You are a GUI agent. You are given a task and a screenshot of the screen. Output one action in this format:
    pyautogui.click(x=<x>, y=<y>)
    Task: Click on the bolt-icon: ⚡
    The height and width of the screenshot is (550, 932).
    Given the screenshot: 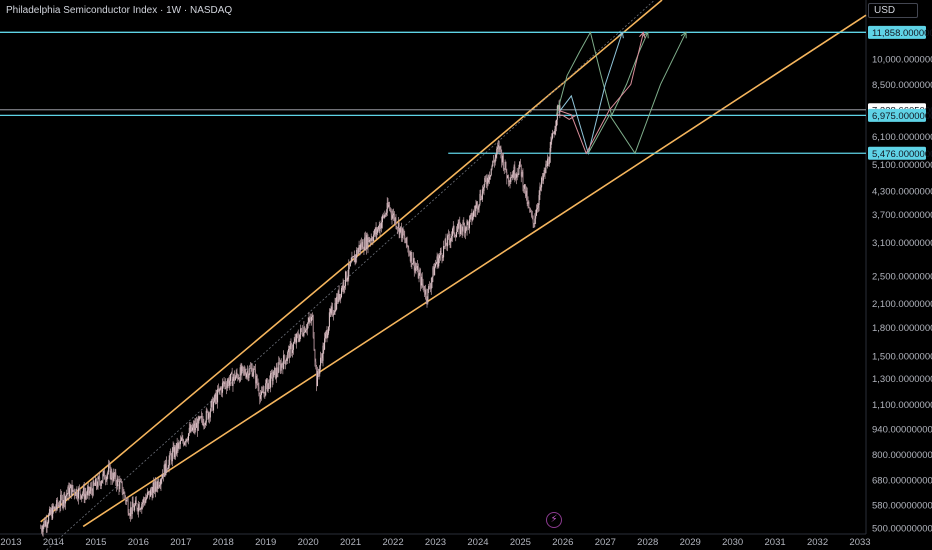 What is the action you would take?
    pyautogui.click(x=554, y=520)
    